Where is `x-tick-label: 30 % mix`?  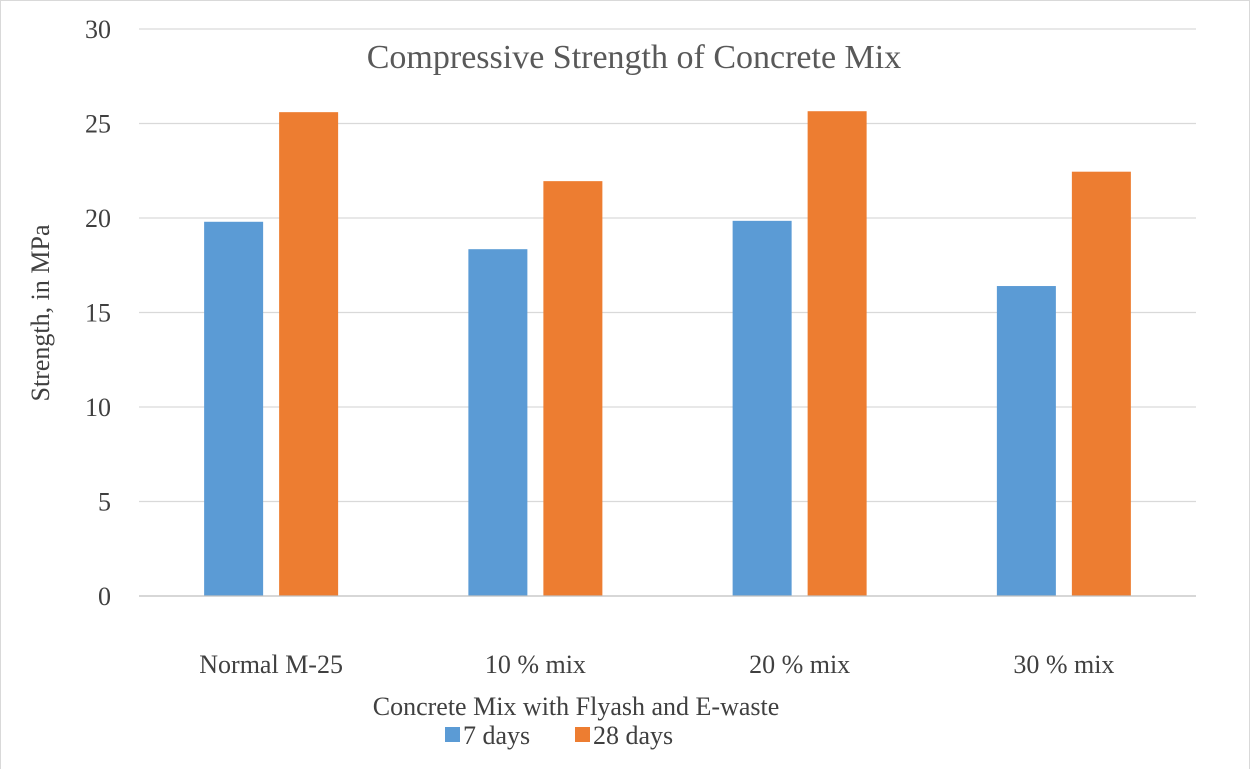 x-tick-label: 30 % mix is located at coordinates (1063, 664).